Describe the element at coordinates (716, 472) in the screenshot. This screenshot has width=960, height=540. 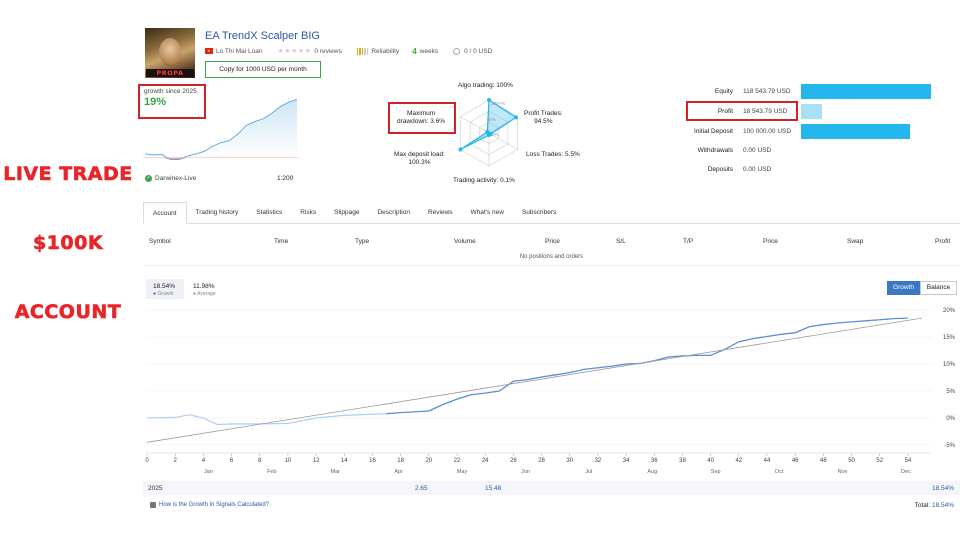
I see `month-label: Sep` at that location.